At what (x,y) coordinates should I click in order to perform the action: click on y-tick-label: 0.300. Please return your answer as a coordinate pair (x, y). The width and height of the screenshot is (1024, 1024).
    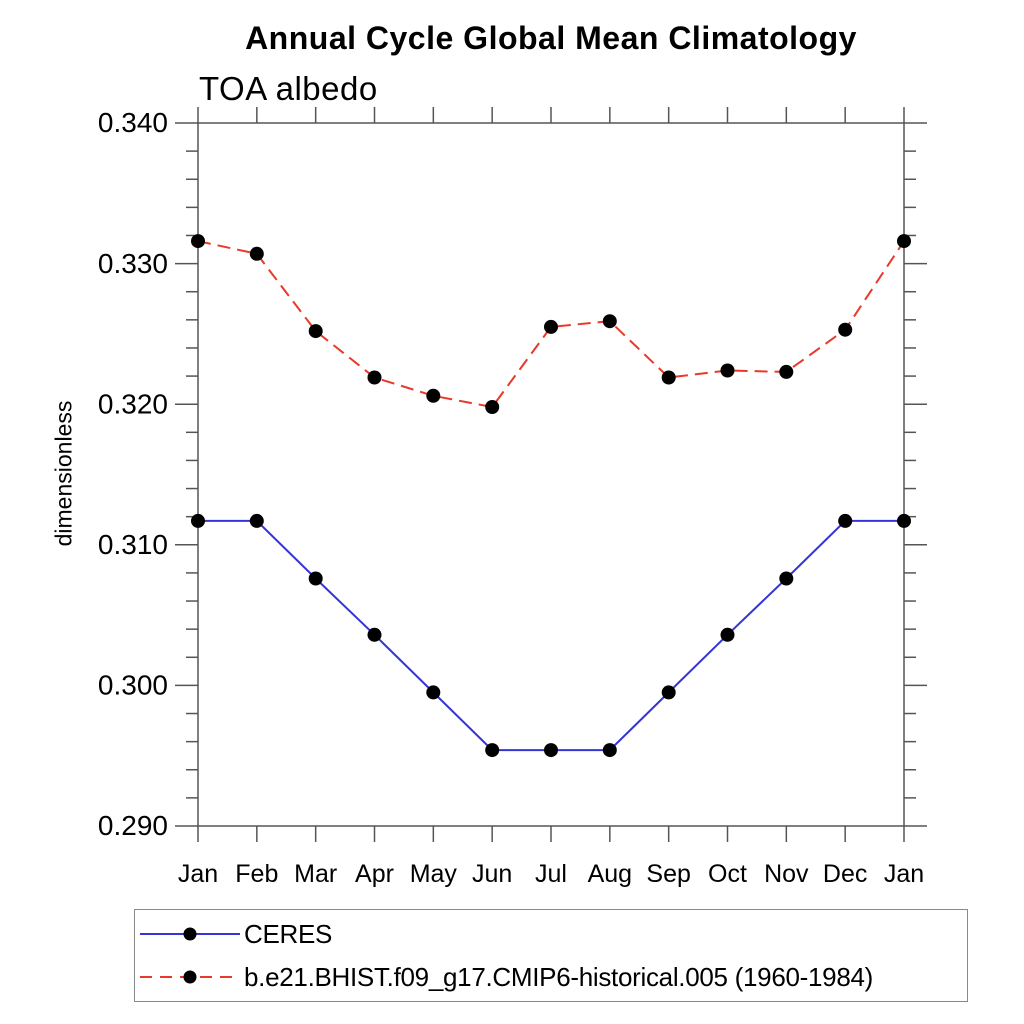
    Looking at the image, I should click on (133, 685).